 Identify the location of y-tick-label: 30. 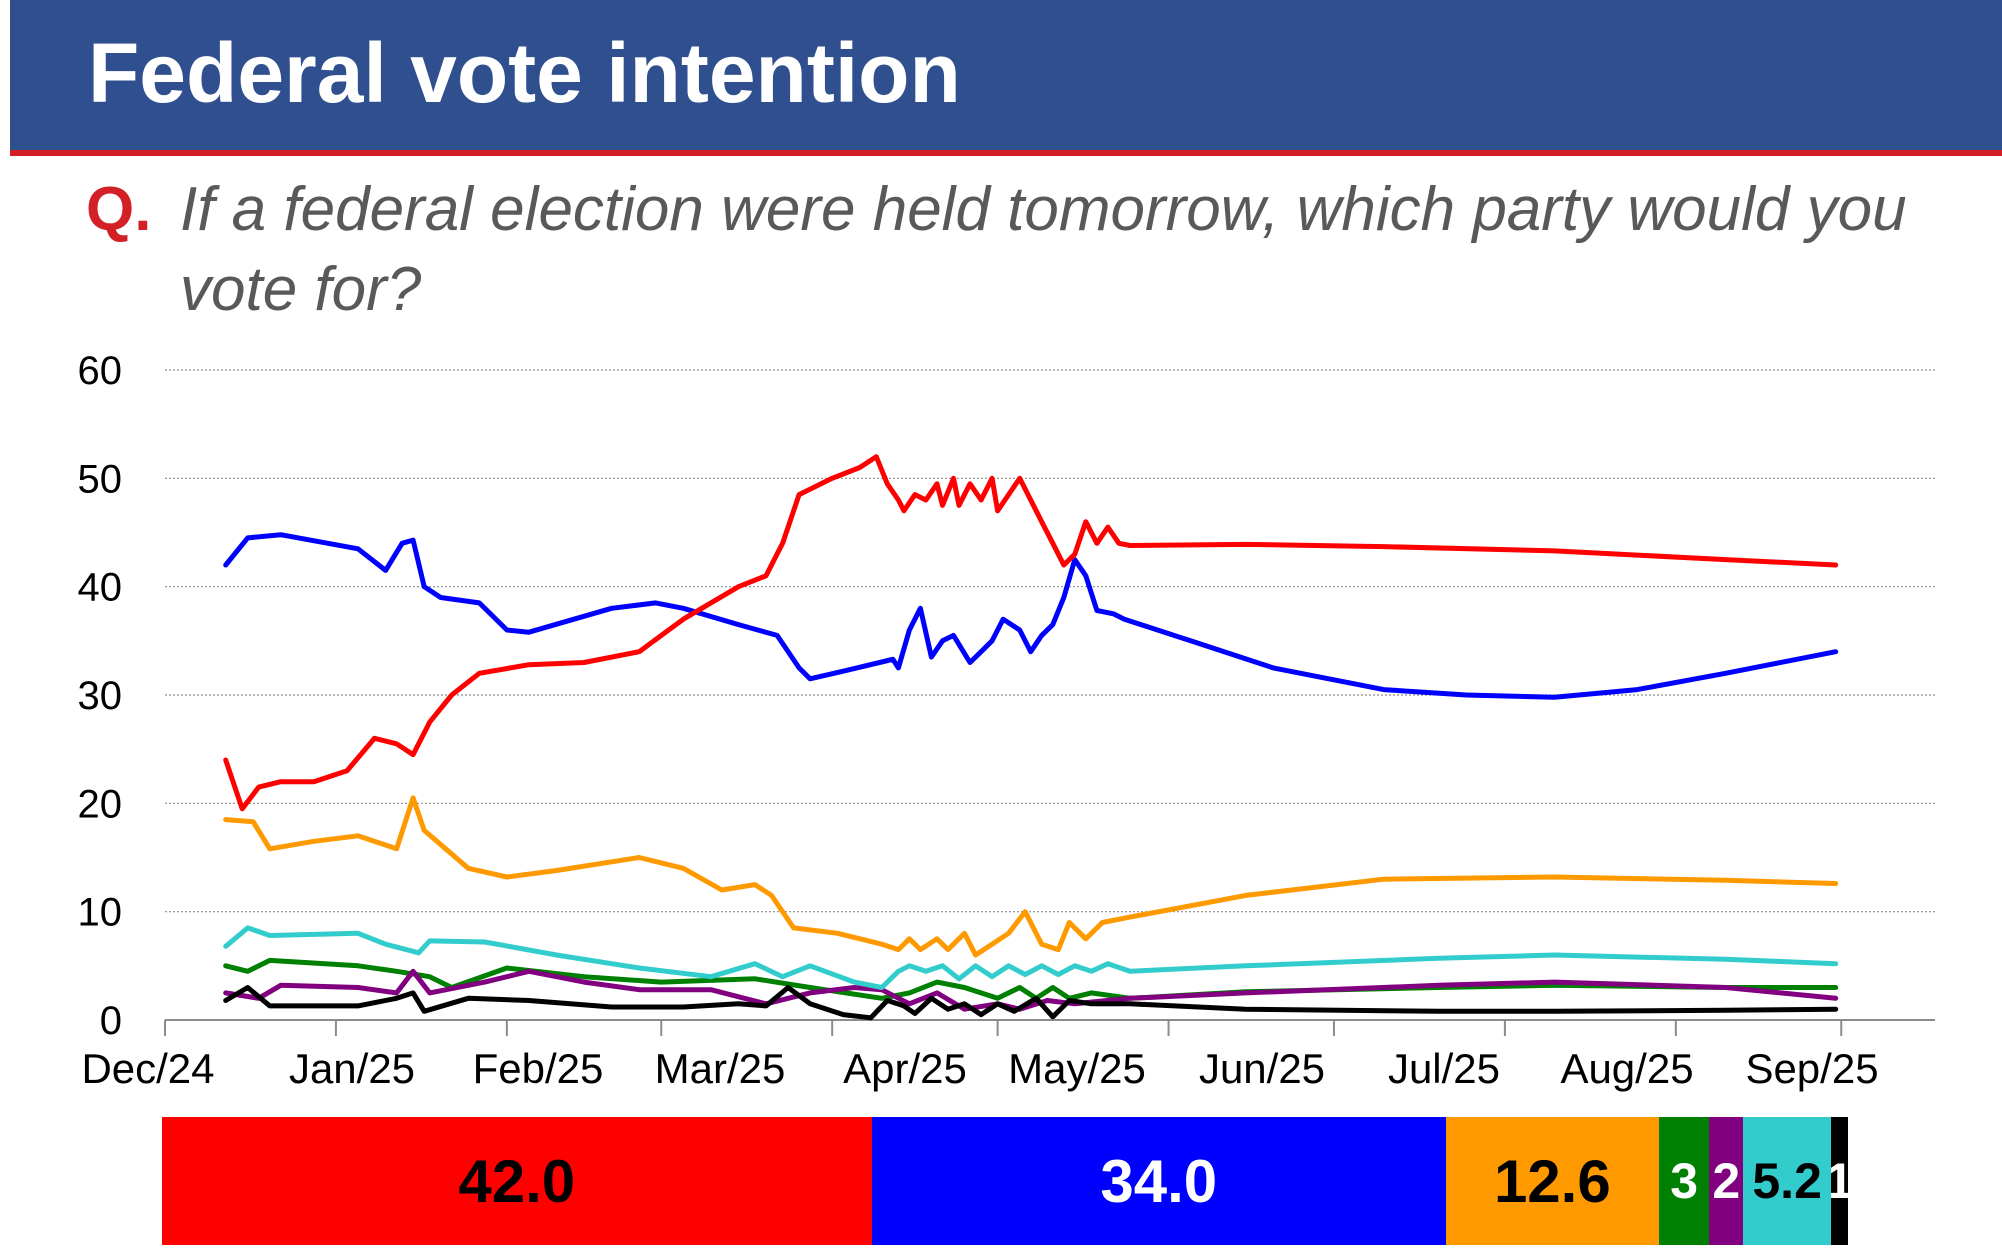
(100, 696).